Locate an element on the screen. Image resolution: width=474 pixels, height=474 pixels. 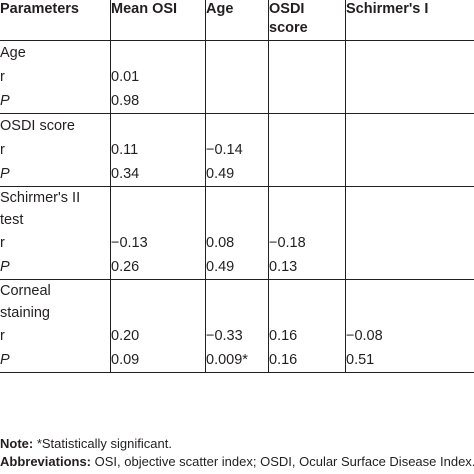
value-cell-age: −0.33 0.009* is located at coordinates (237, 326).